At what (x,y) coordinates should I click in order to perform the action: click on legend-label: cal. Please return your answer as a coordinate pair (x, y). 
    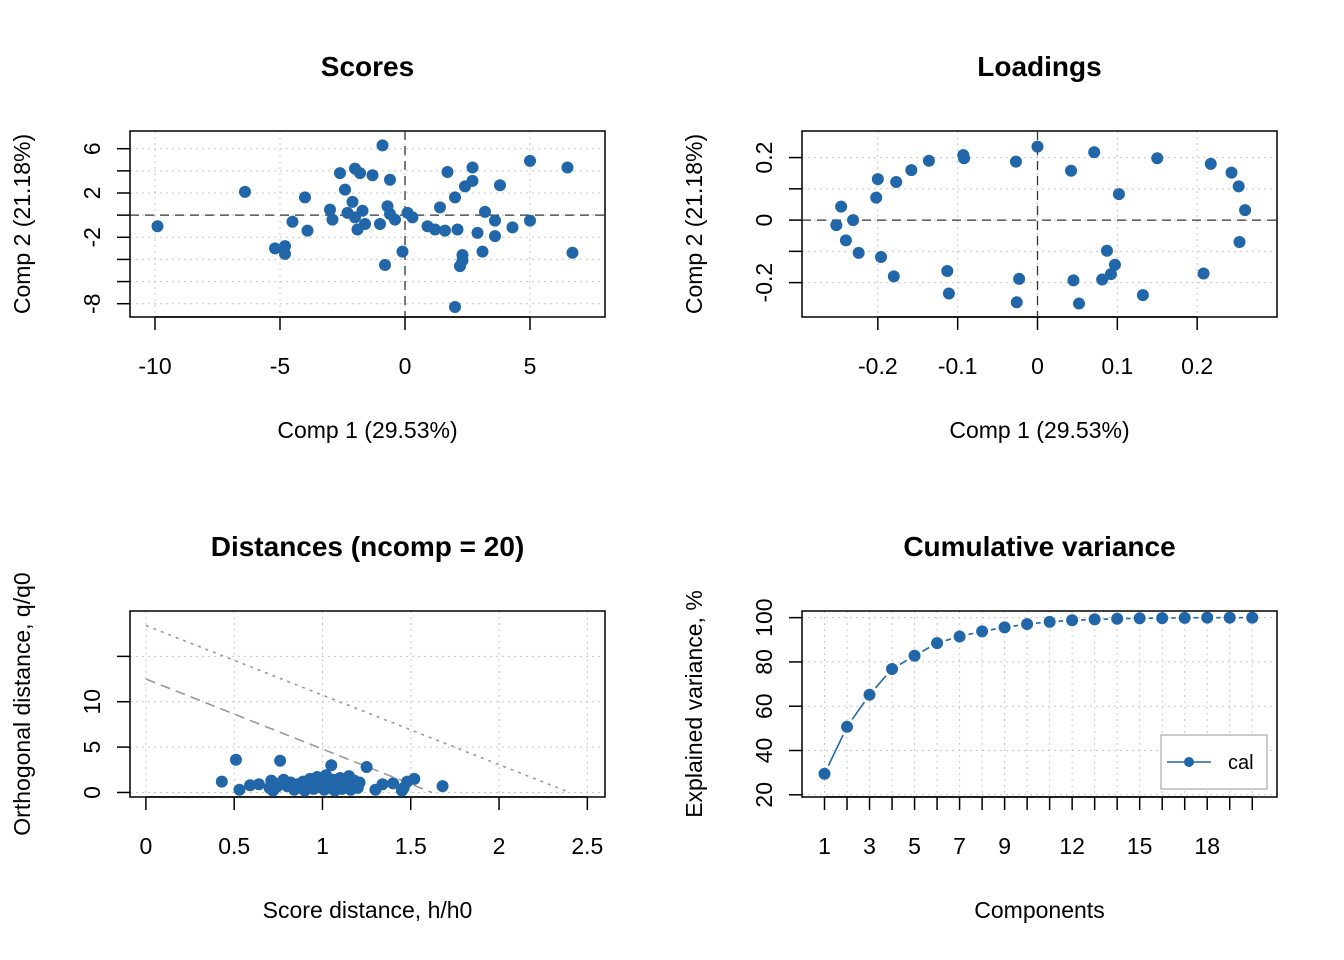
    Looking at the image, I should click on (1241, 763).